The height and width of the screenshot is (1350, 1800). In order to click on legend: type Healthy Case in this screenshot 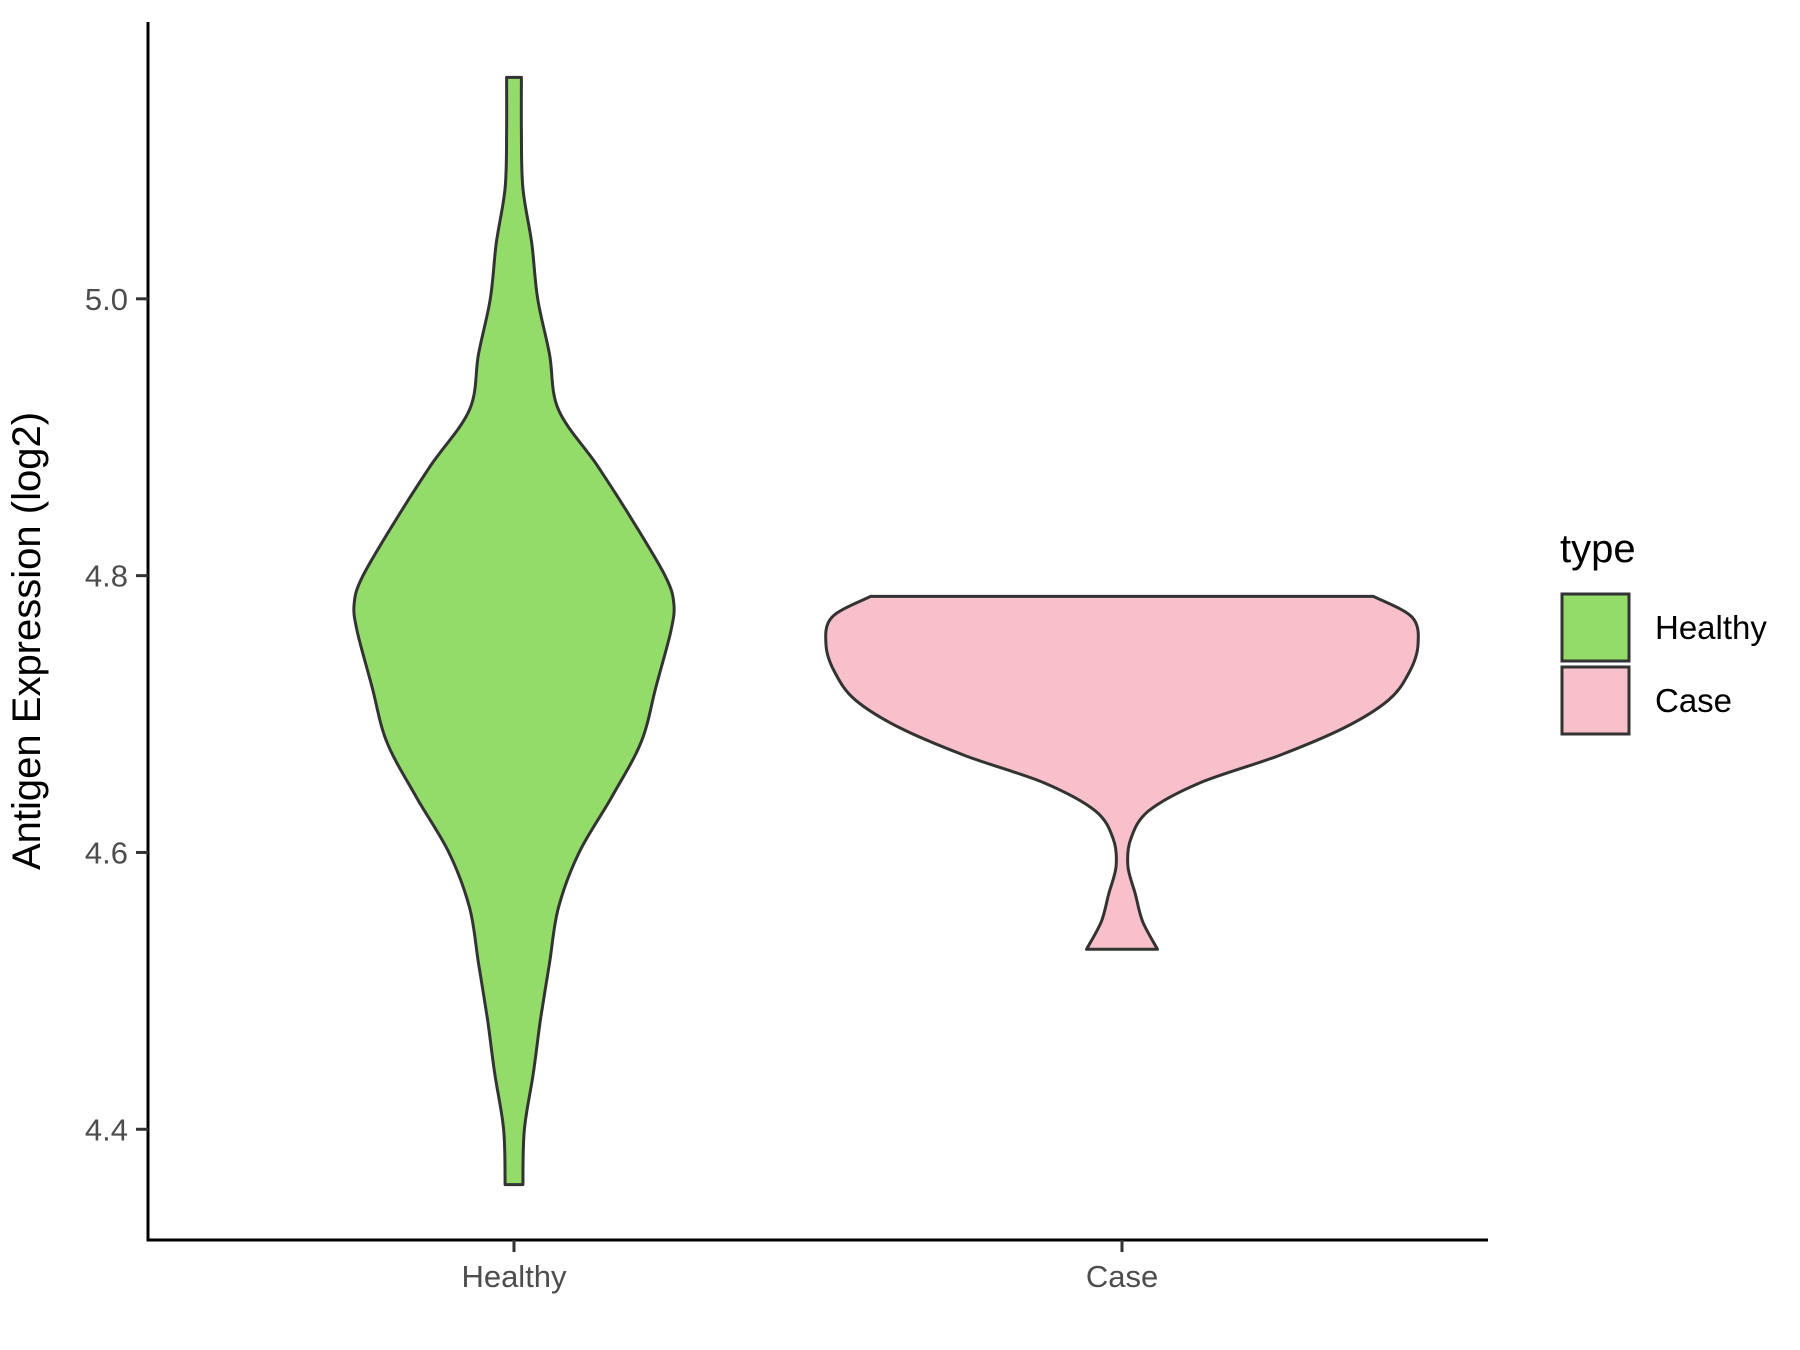, I will do `click(1663, 631)`.